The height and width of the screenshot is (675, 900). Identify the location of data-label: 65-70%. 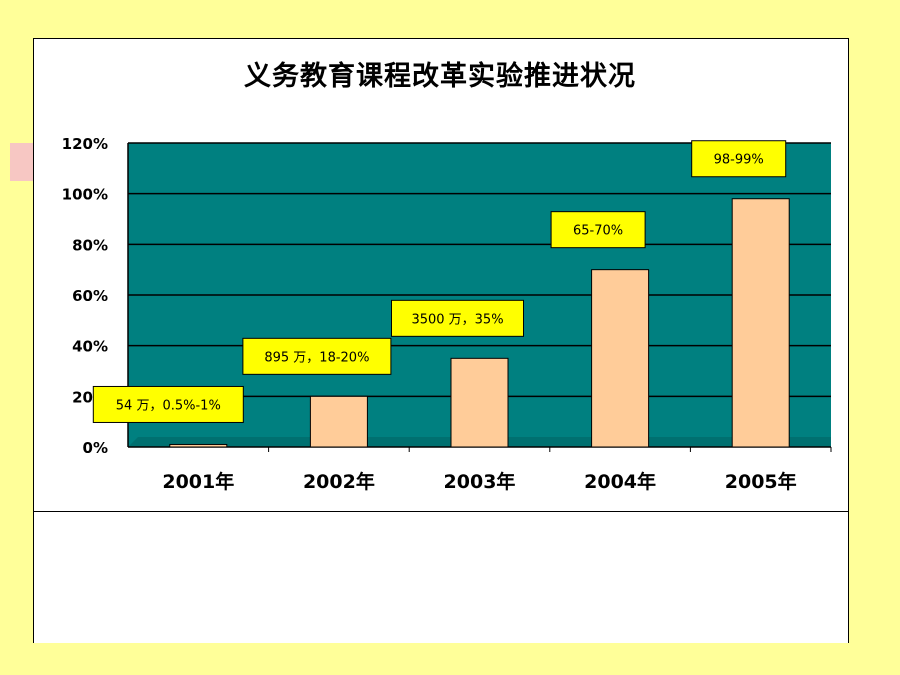
(598, 231).